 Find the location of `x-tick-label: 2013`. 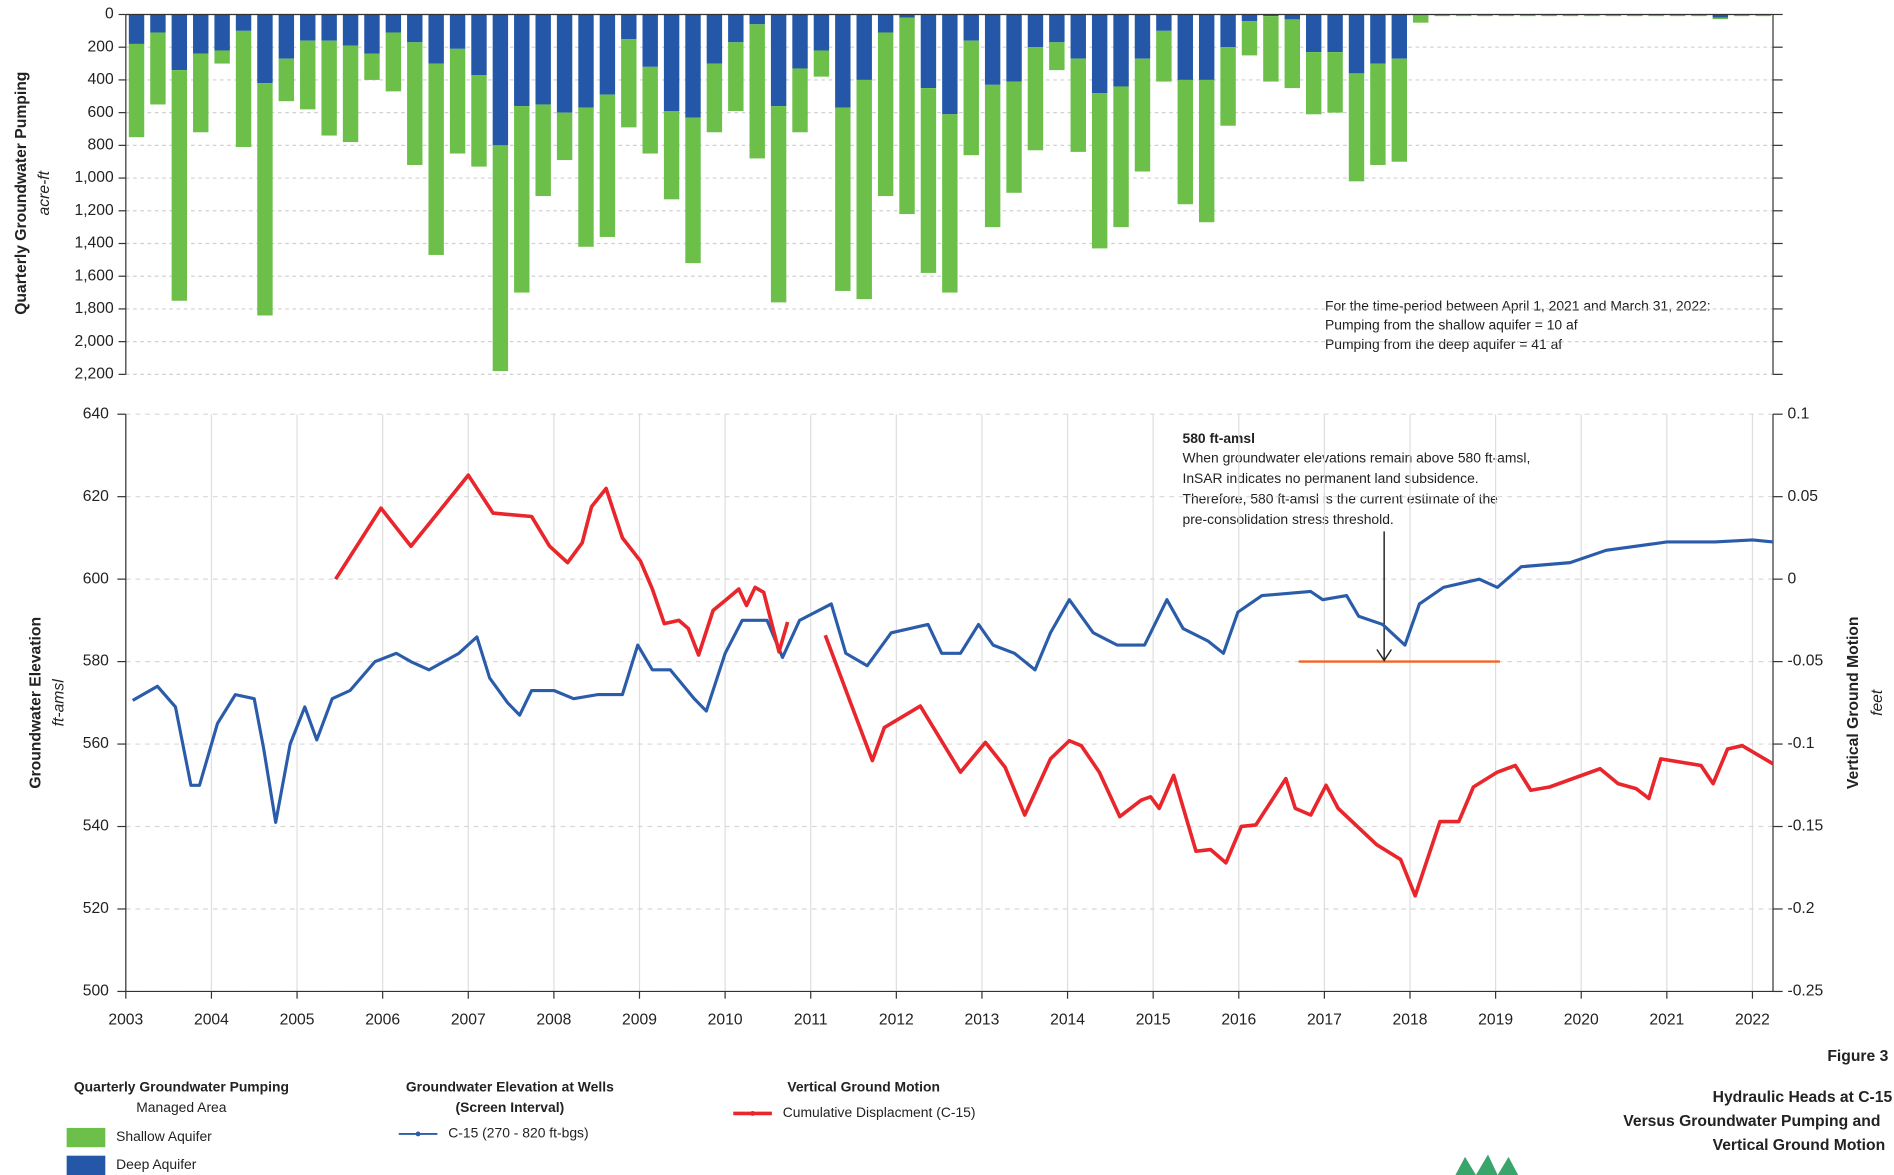

x-tick-label: 2013 is located at coordinates (981, 1020).